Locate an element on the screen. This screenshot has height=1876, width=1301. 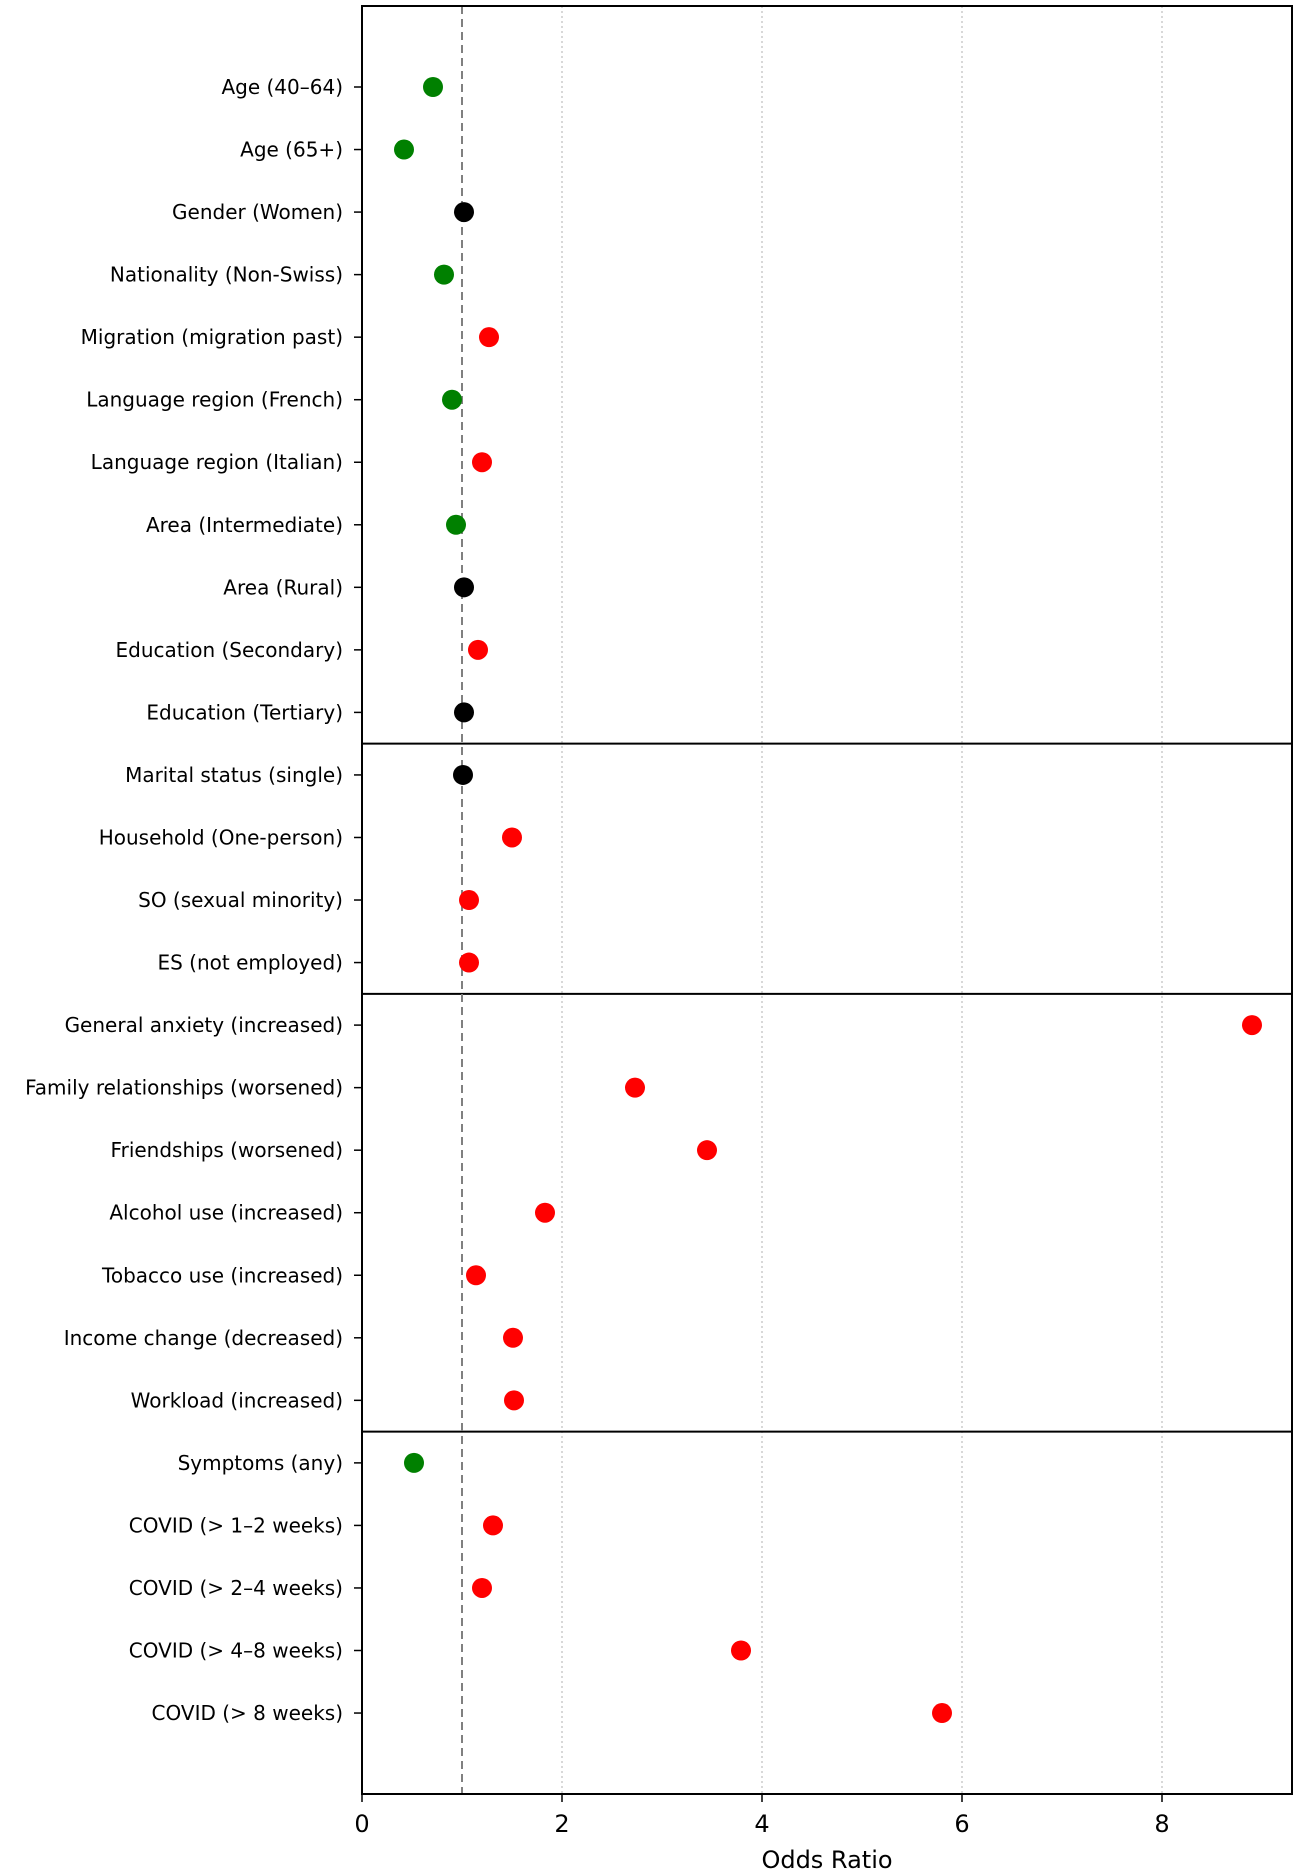
y-tick-label: General anxiety (increased) is located at coordinates (204, 1025).